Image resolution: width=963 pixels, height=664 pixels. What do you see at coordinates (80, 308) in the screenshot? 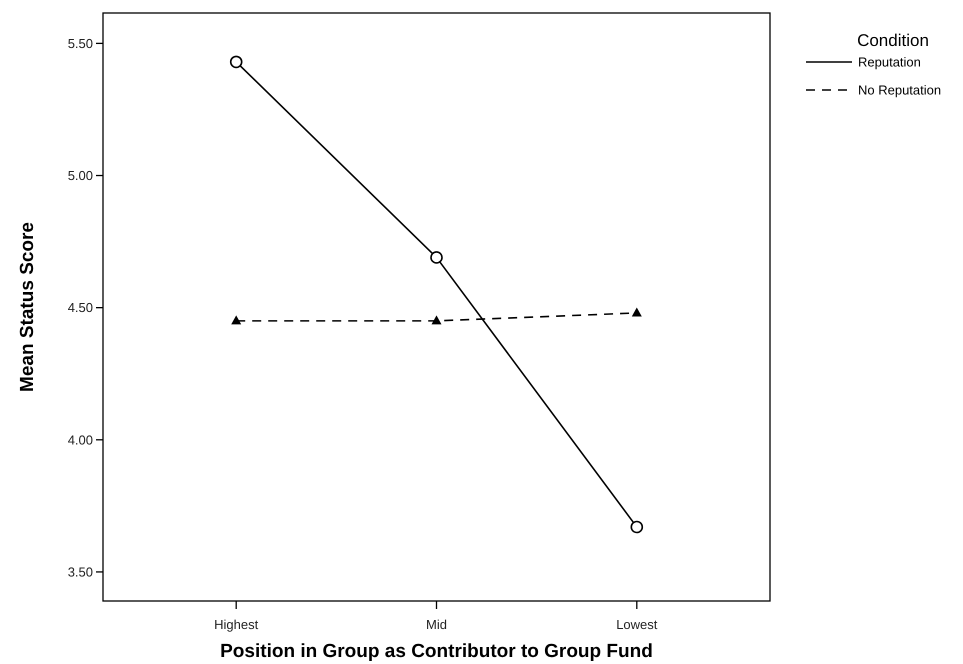
I see `y-tick-label: 4.50` at bounding box center [80, 308].